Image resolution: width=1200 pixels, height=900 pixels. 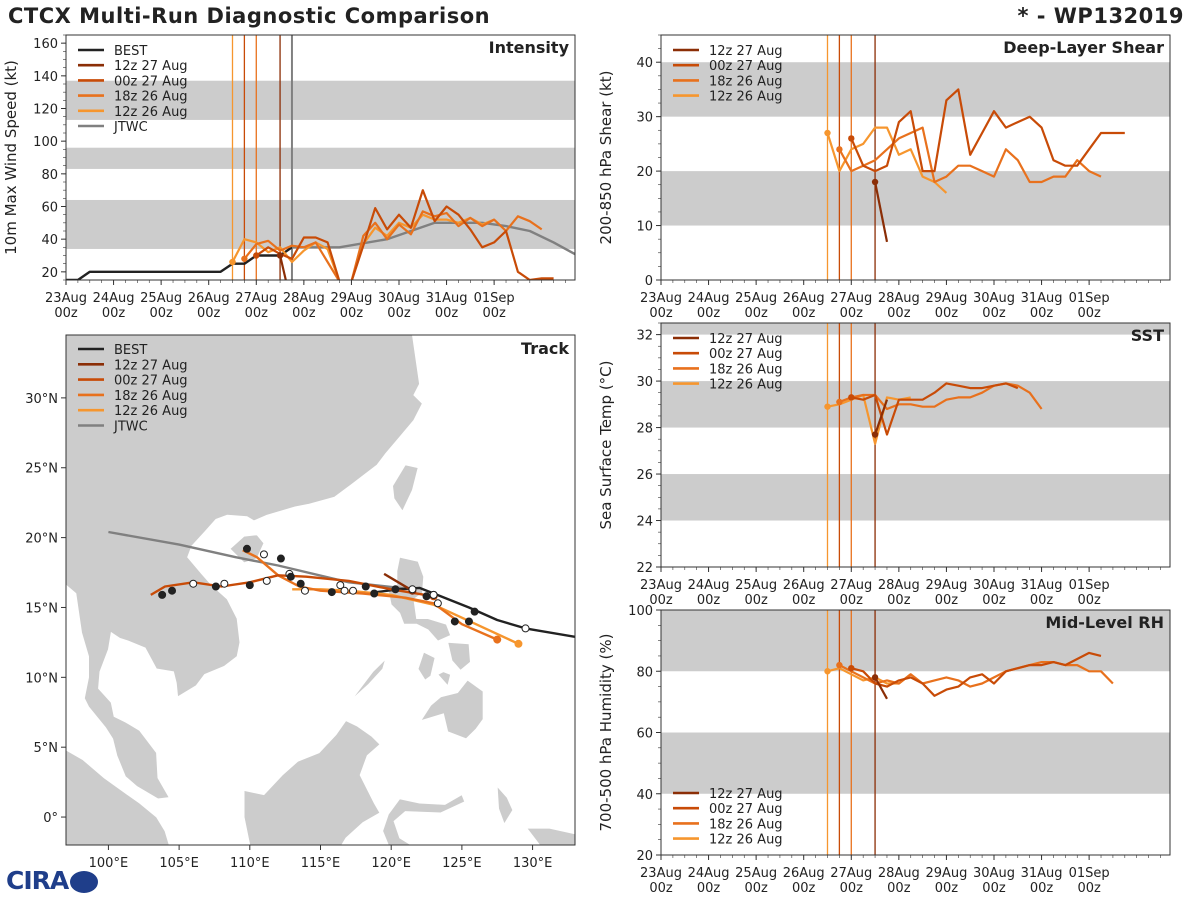 What do you see at coordinates (851, 668) in the screenshot?
I see `rh-run-start-point` at bounding box center [851, 668].